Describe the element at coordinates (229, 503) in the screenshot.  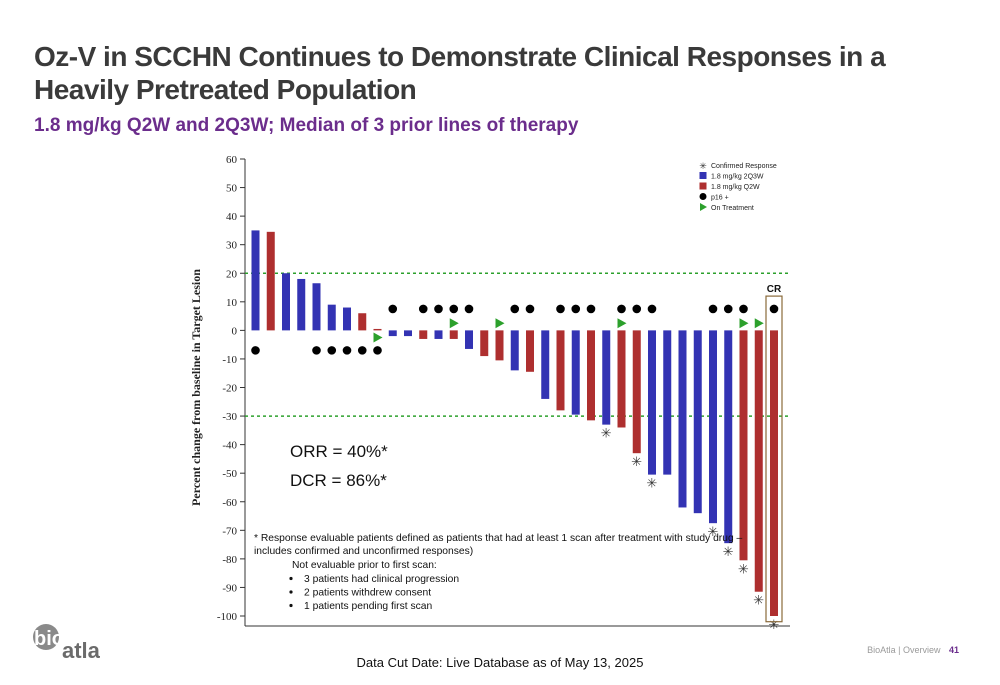
I see `y-tick-label: -60` at that location.